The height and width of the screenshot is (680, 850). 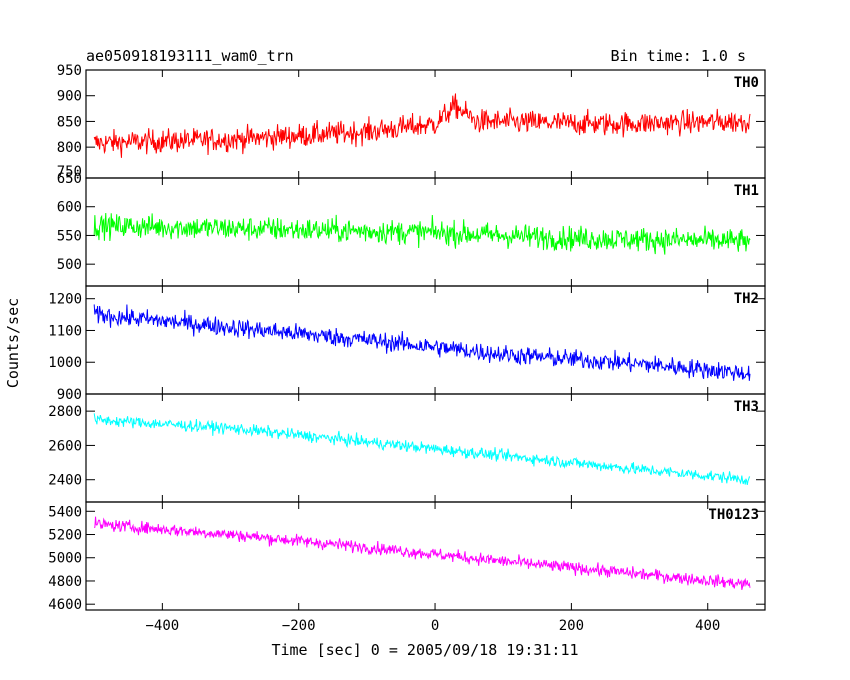 What do you see at coordinates (190, 56) in the screenshot?
I see `chart-title: ae050918193111_wam0_trn` at bounding box center [190, 56].